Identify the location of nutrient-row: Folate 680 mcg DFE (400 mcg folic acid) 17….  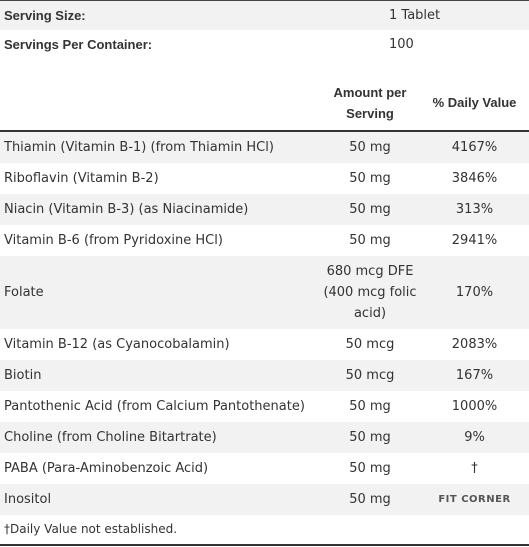
(264, 292).